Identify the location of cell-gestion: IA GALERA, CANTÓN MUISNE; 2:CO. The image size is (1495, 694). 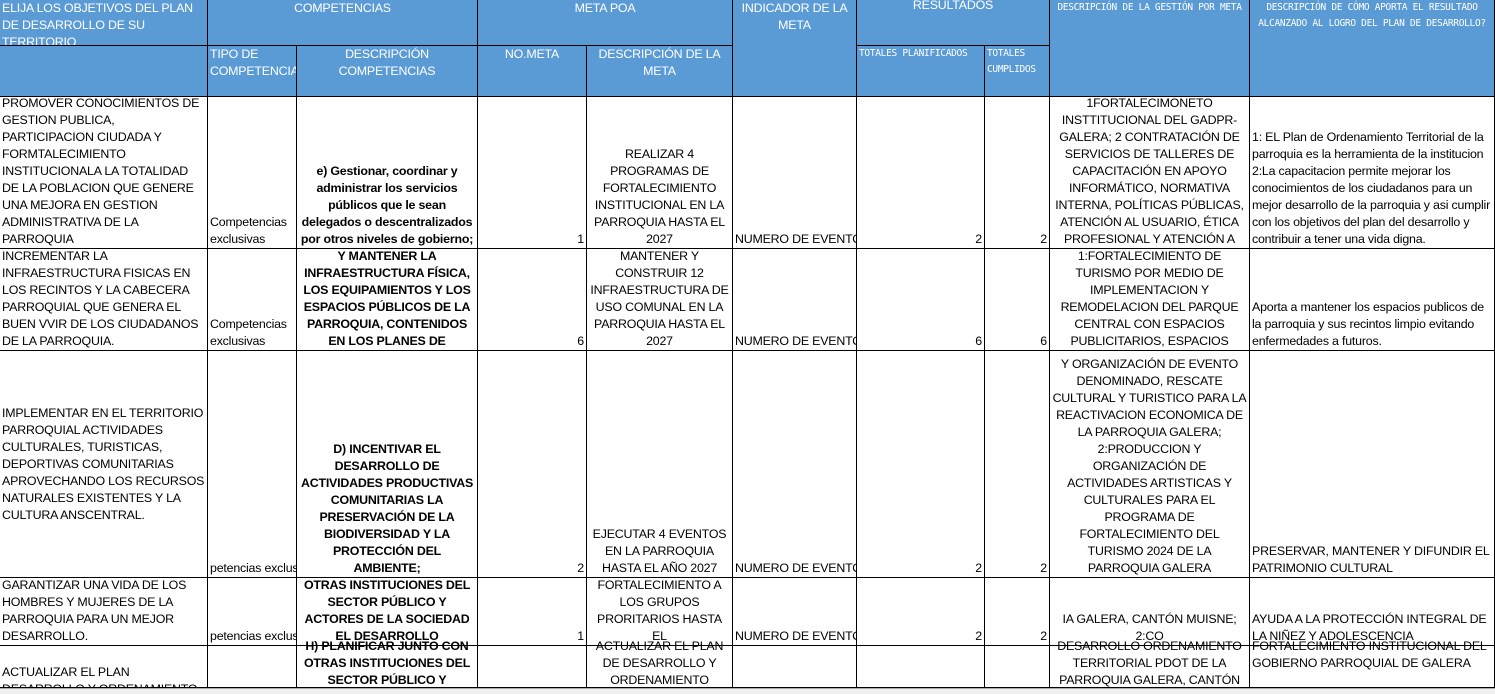
(1150, 612).